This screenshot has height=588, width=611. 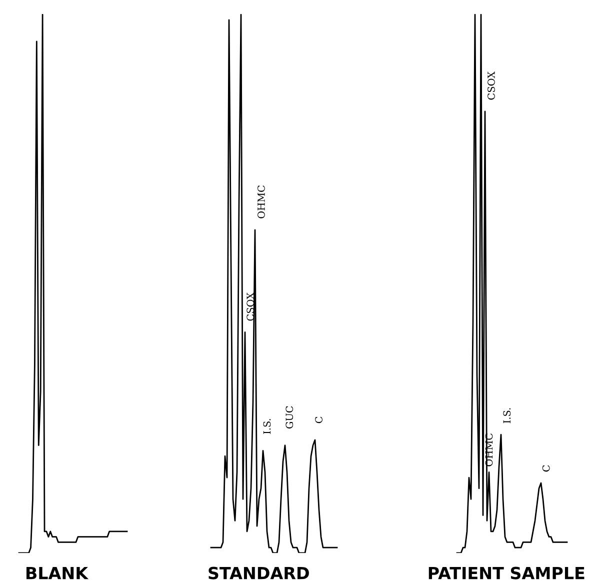 What do you see at coordinates (261, 202) in the screenshot?
I see `annotation: OHMC` at bounding box center [261, 202].